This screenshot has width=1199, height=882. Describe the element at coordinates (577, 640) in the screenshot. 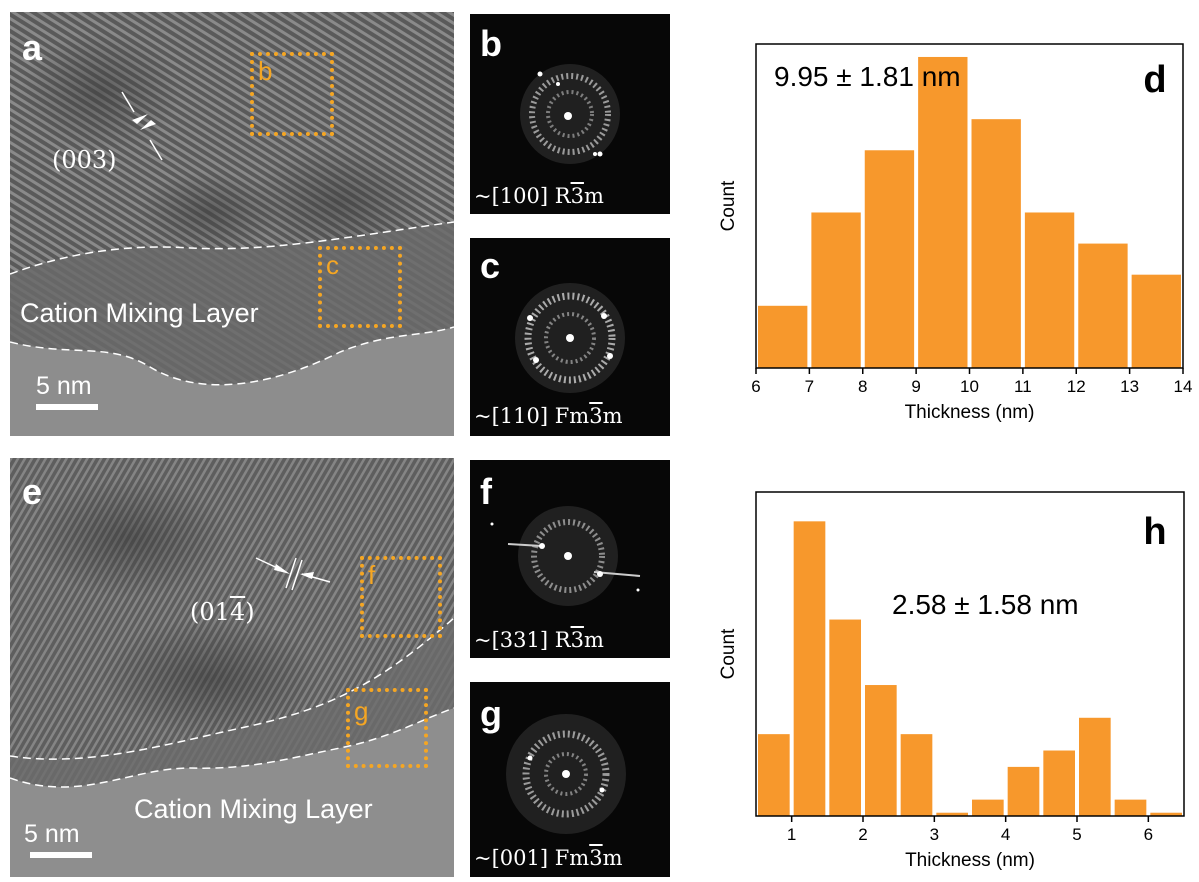

I see `zone-axis-bar-f: 3` at that location.